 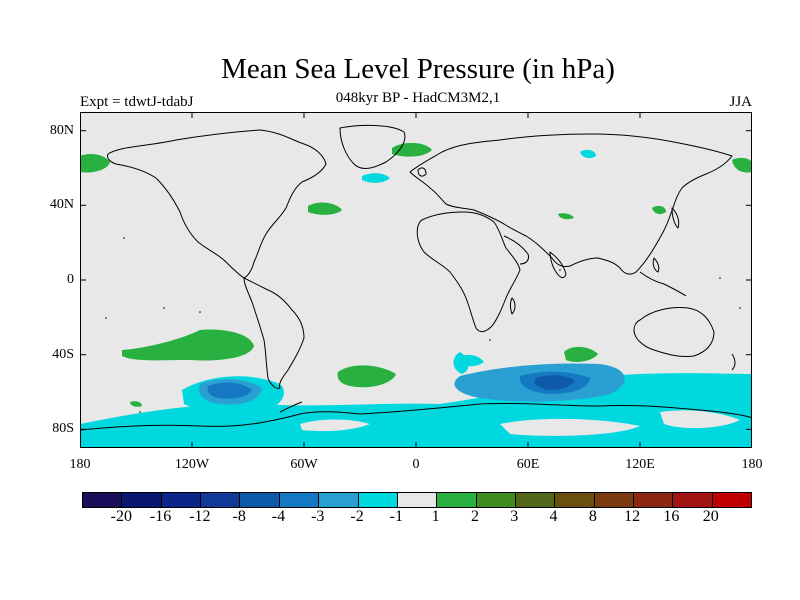 I want to click on lon-tick-label: 60W, so click(x=304, y=464).